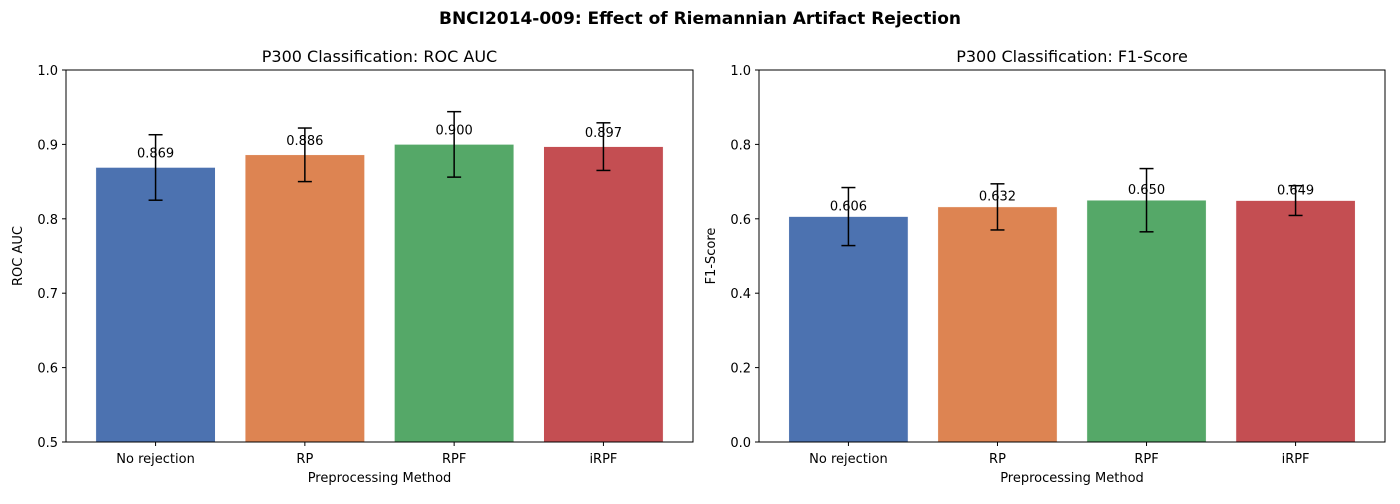  What do you see at coordinates (1146, 190) in the screenshot?
I see `data-label: 0.650` at bounding box center [1146, 190].